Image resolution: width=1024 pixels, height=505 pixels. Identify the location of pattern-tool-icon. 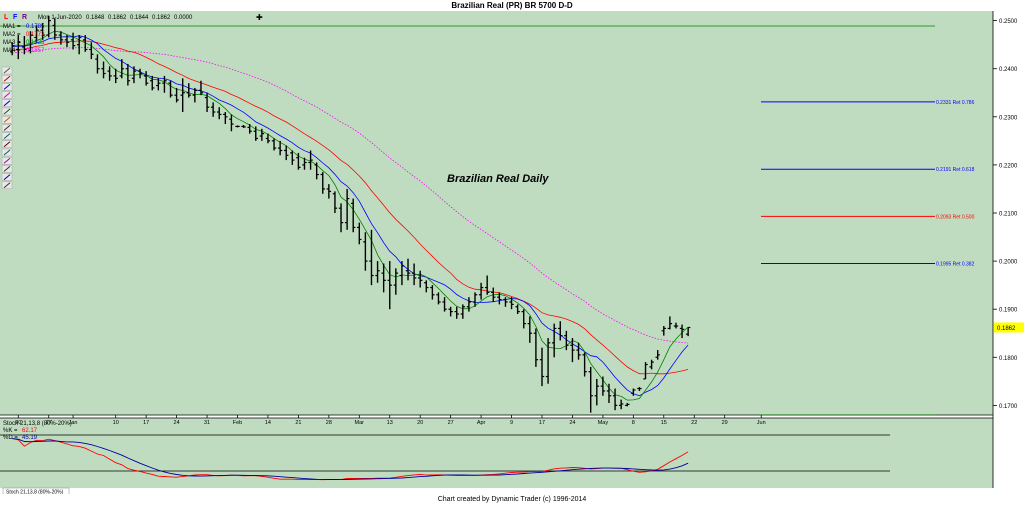
(7, 152).